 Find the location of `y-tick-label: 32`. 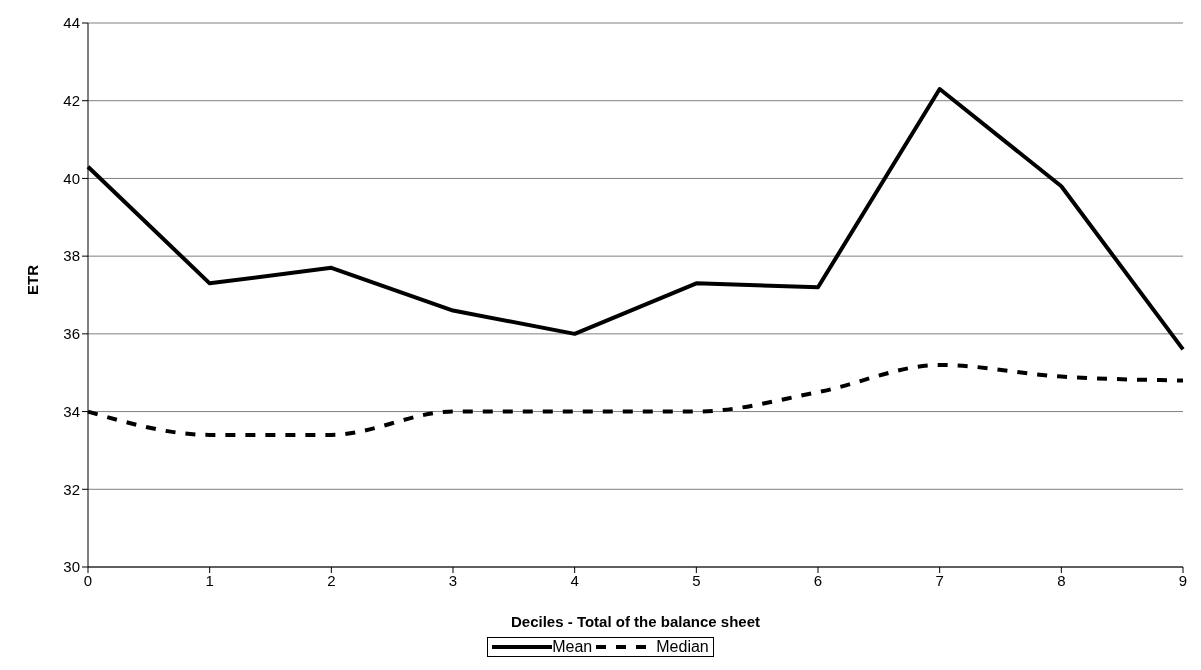

y-tick-label: 32 is located at coordinates (71, 489).